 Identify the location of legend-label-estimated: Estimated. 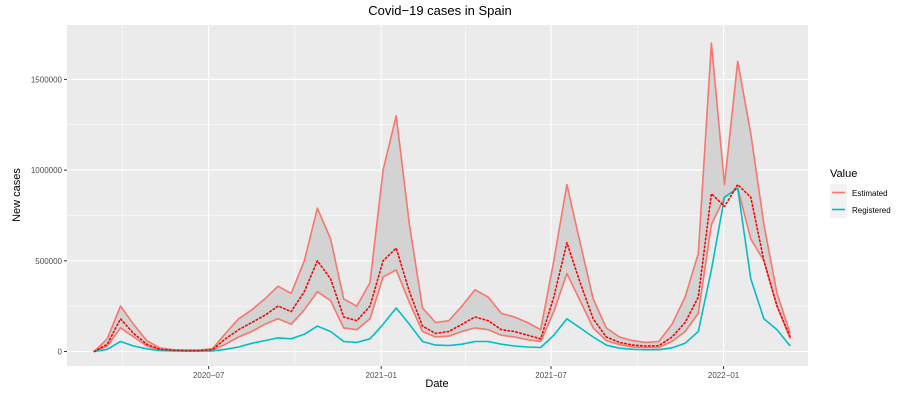
(870, 193).